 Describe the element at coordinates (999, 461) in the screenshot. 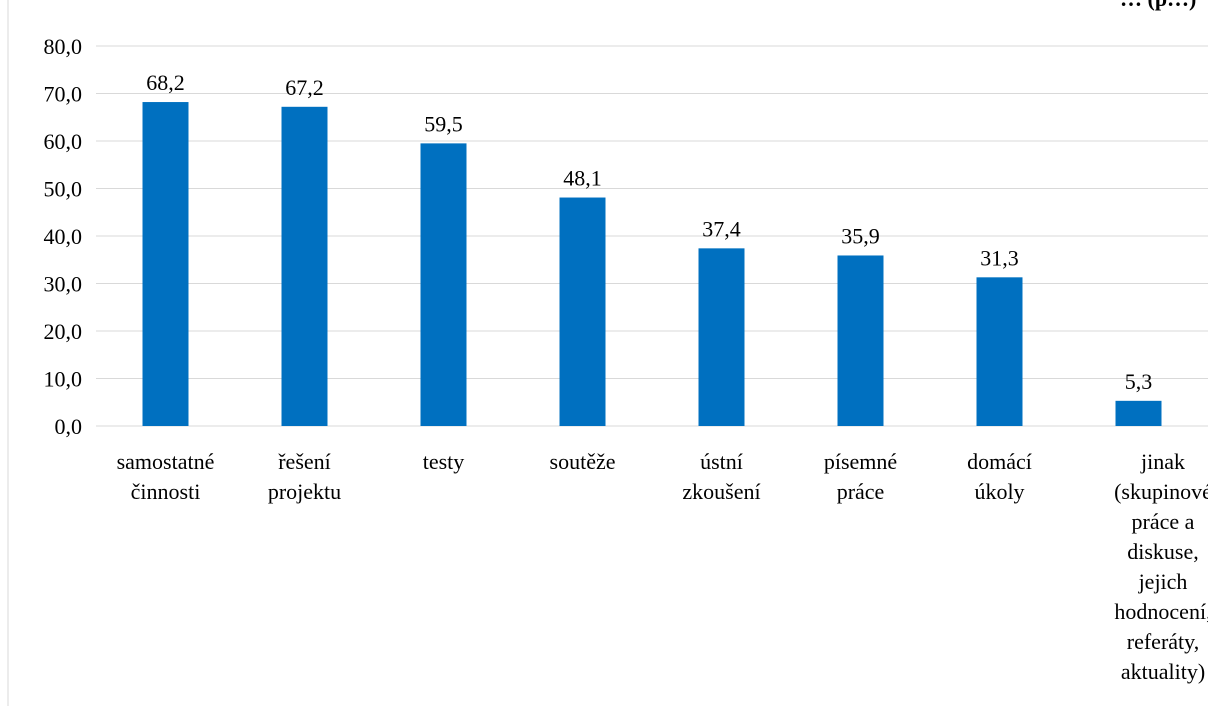

I see `x-tick-label-line: domácí` at that location.